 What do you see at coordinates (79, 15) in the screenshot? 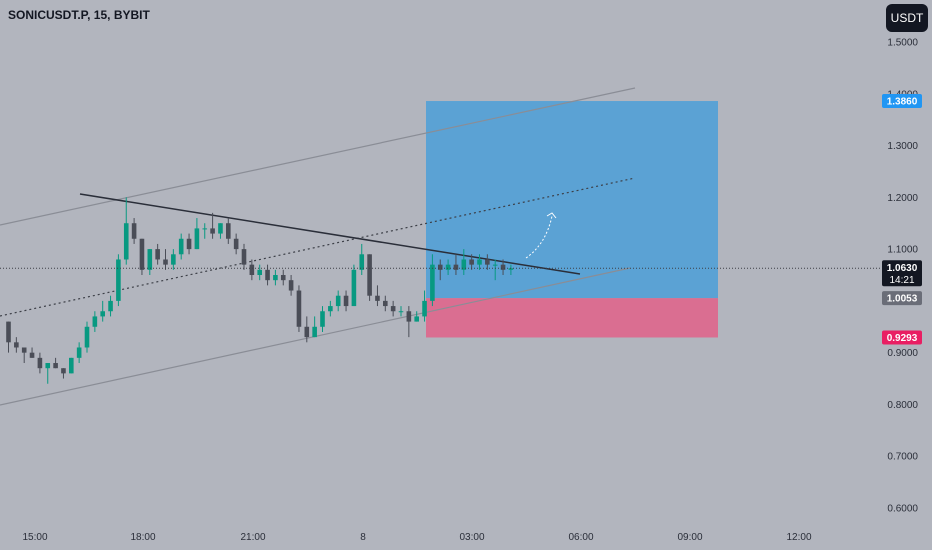
I see `symbol-title: SONICUSDT.P, 15, BYBIT` at bounding box center [79, 15].